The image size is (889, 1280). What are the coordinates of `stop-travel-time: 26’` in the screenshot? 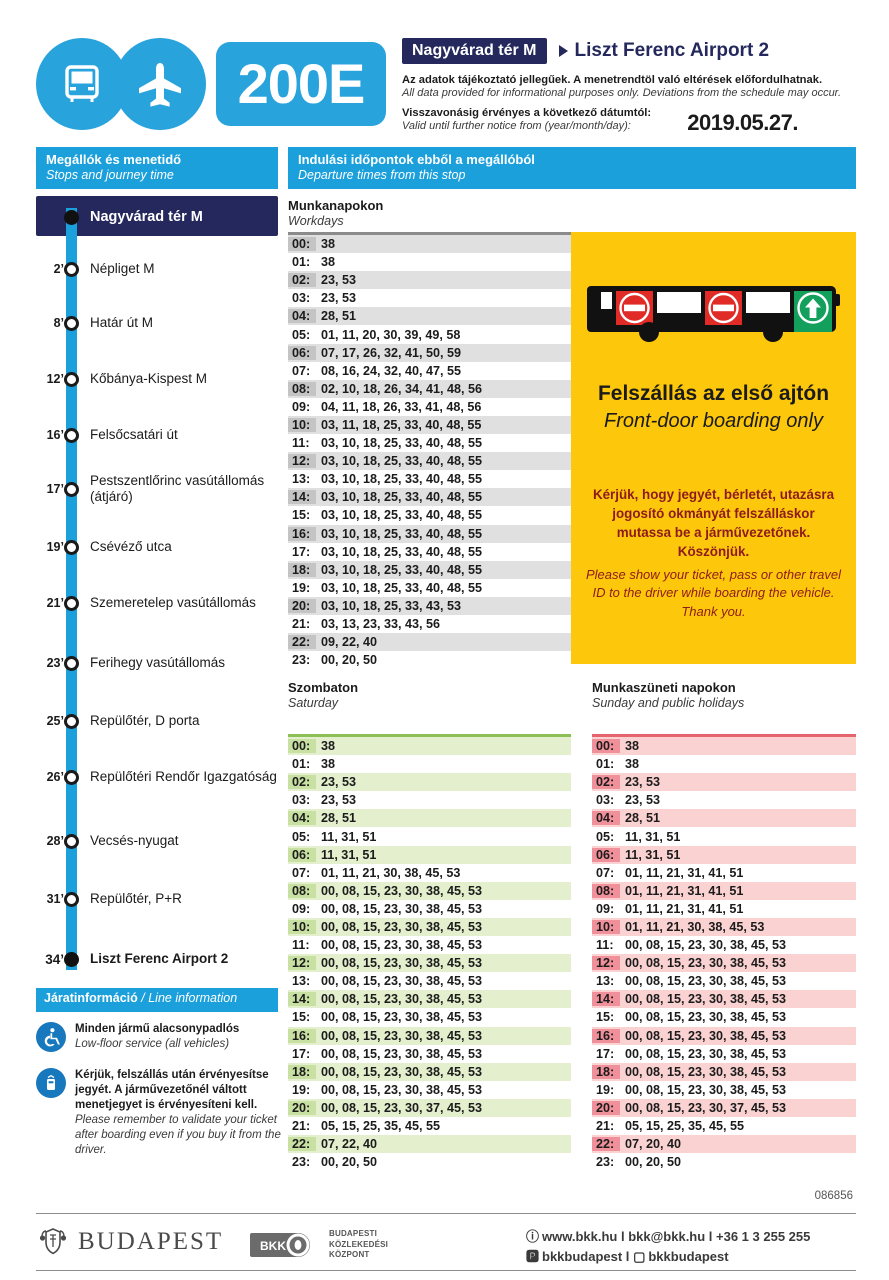 It's located at (55, 777).